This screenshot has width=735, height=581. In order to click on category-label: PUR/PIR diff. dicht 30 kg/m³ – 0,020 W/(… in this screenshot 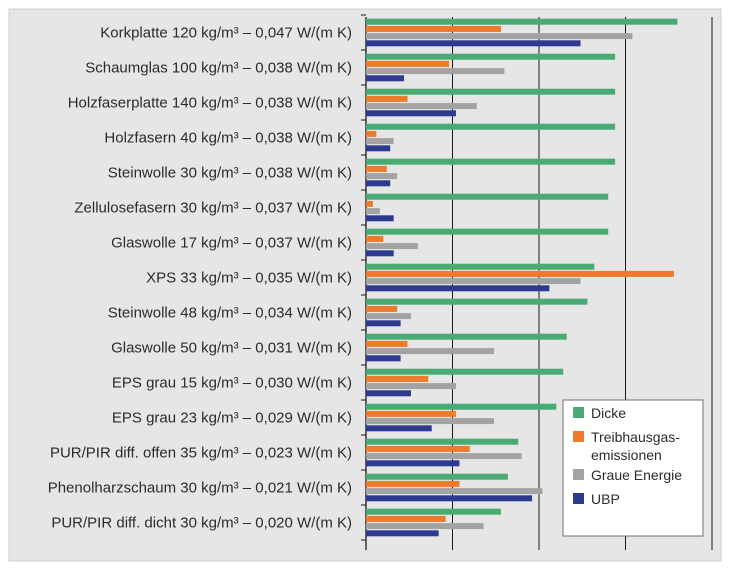, I will do `click(201, 523)`.